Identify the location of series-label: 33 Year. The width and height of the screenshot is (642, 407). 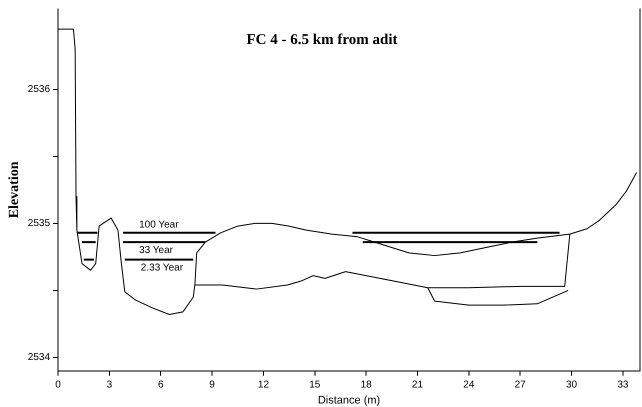
(156, 250).